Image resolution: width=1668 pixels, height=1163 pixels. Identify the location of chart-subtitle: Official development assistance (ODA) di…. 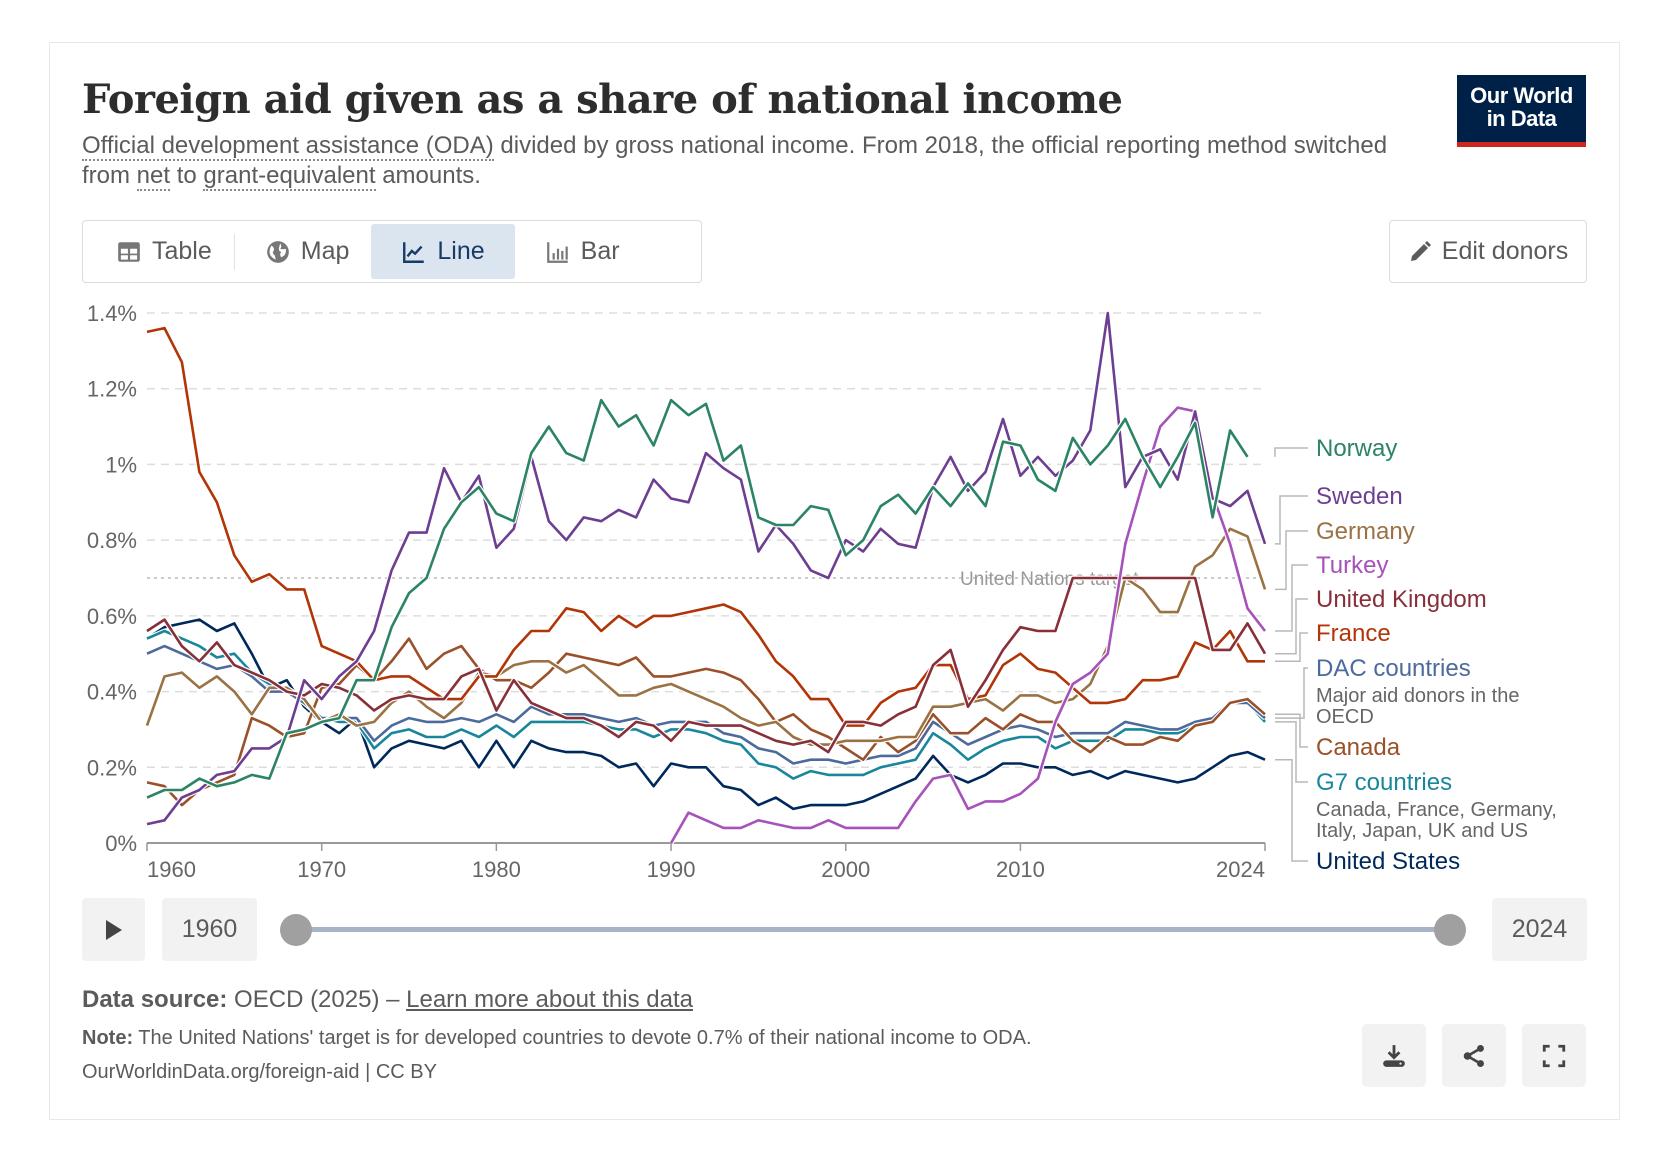
(742, 161).